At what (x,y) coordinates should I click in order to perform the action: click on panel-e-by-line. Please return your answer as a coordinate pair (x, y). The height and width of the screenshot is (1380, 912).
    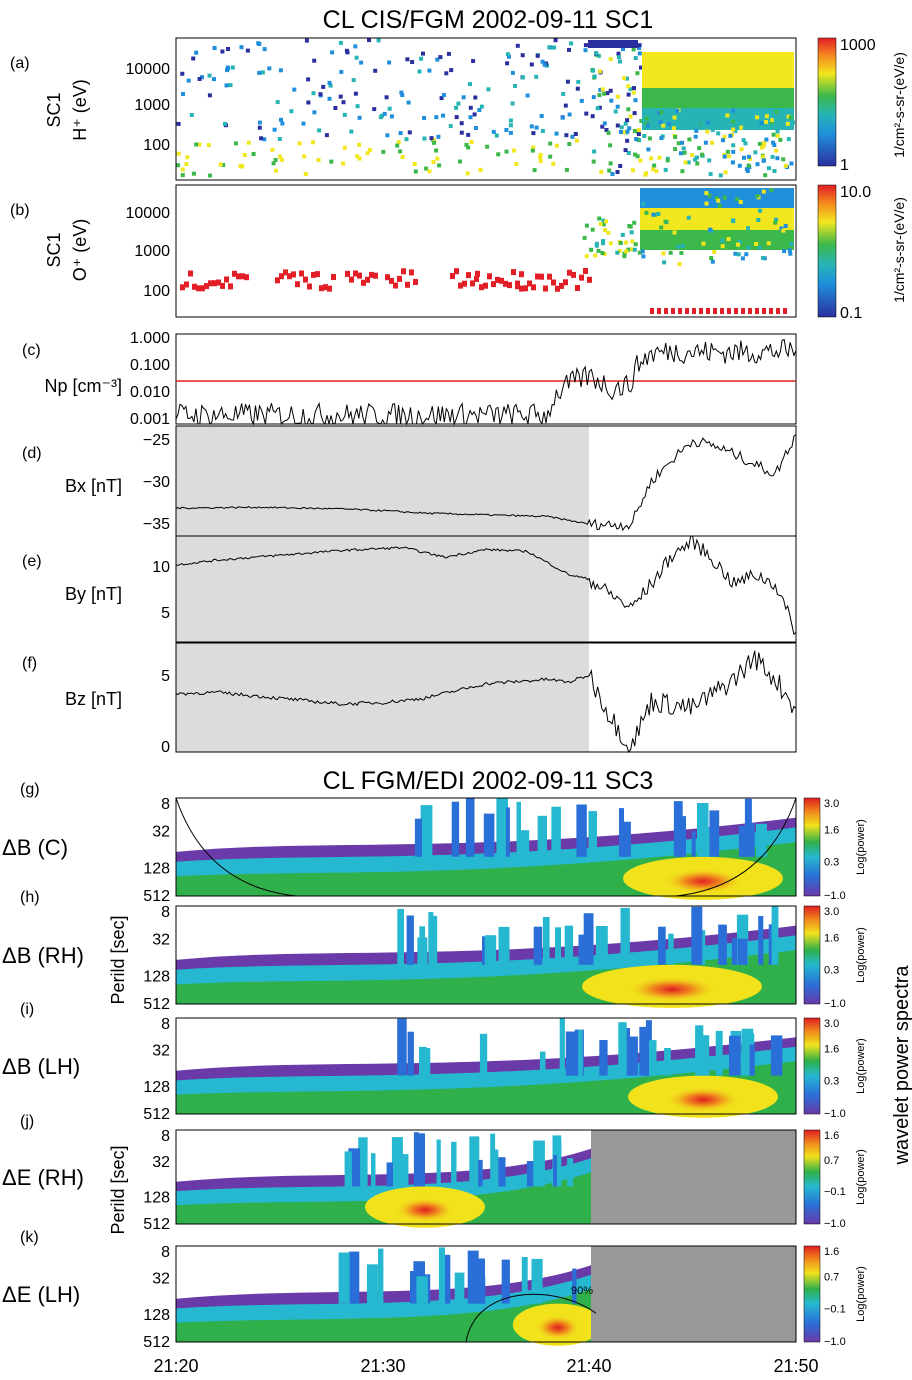
    Looking at the image, I should click on (486, 585).